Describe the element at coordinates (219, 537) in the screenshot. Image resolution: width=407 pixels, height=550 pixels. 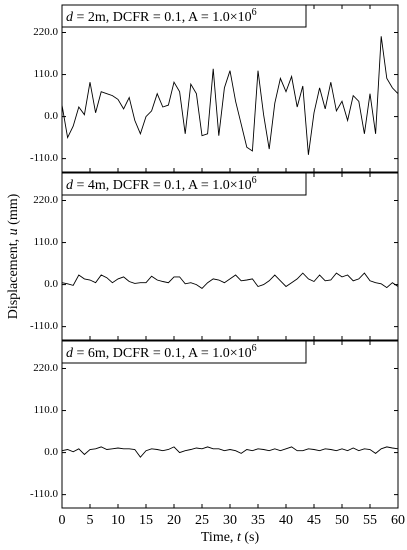
I see `label-part: Time,` at that location.